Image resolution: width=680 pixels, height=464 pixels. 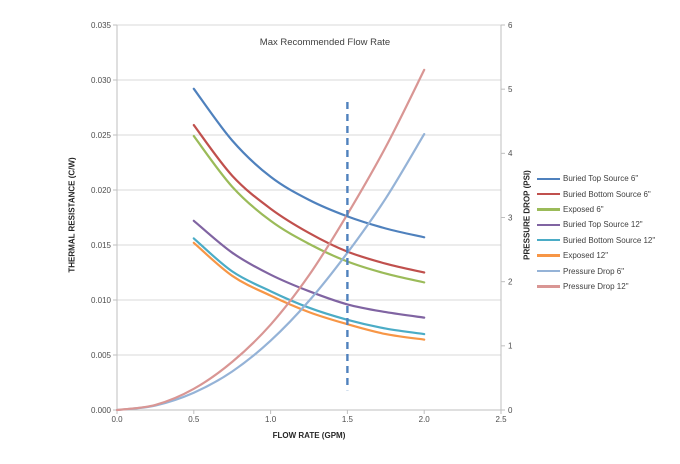 What do you see at coordinates (101, 355) in the screenshot?
I see `y-axis-tick-label-left: 0.005` at bounding box center [101, 355].